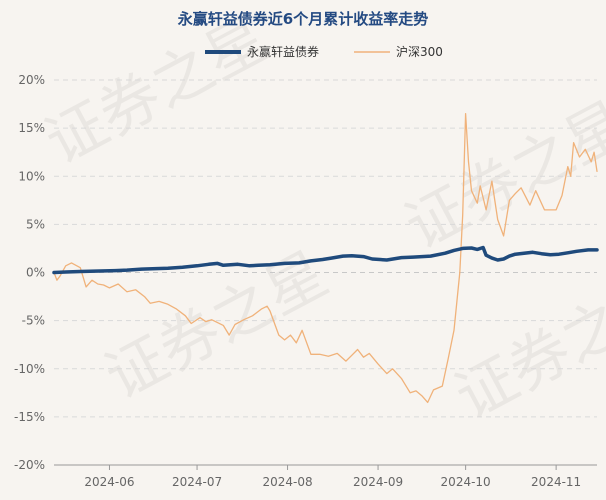 The height and width of the screenshot is (500, 606). Describe the element at coordinates (378, 482) in the screenshot. I see `x-tick-label: 2024-09` at that location.